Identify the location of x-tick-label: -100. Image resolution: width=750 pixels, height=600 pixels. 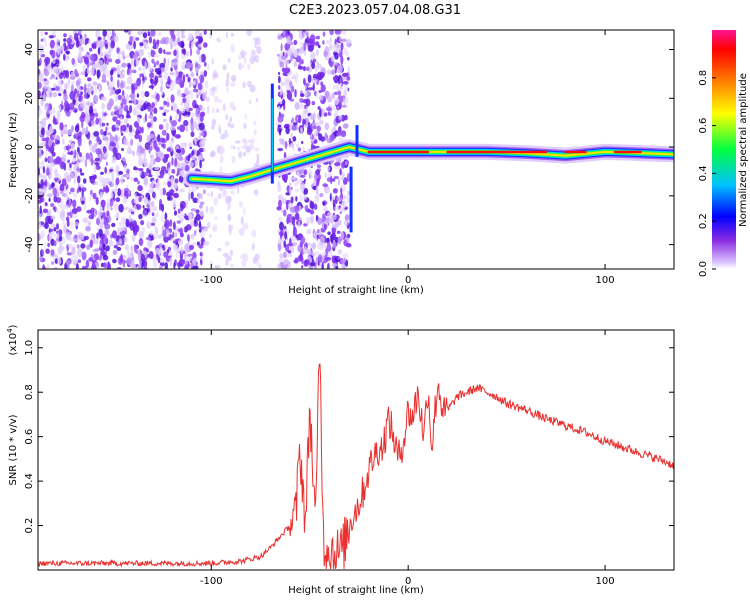
(211, 581).